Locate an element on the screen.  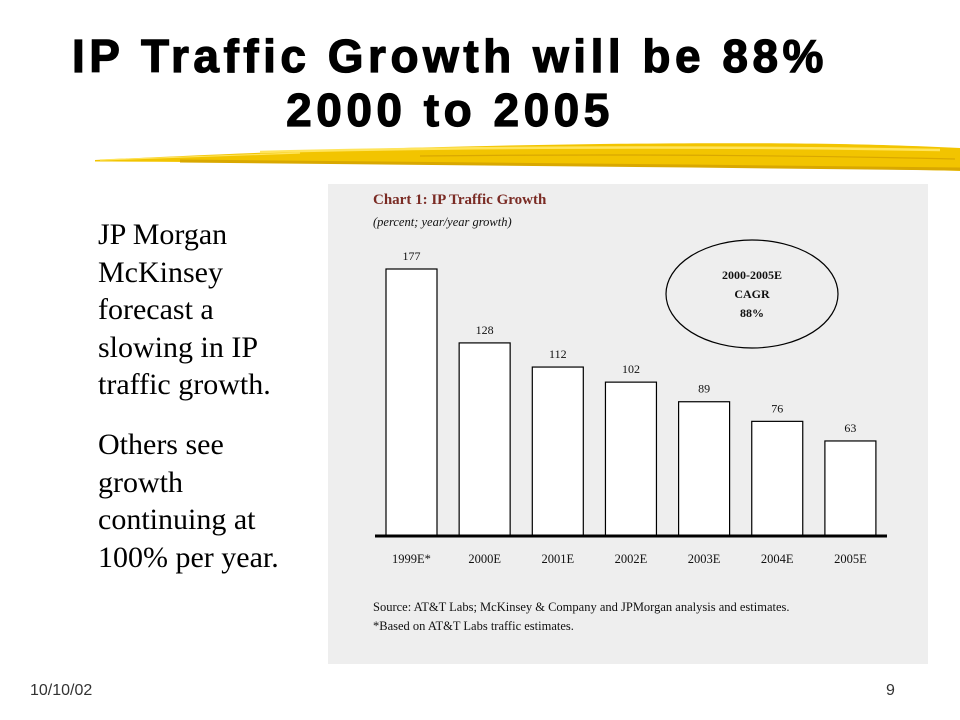
page-number: 9 is located at coordinates (890, 690).